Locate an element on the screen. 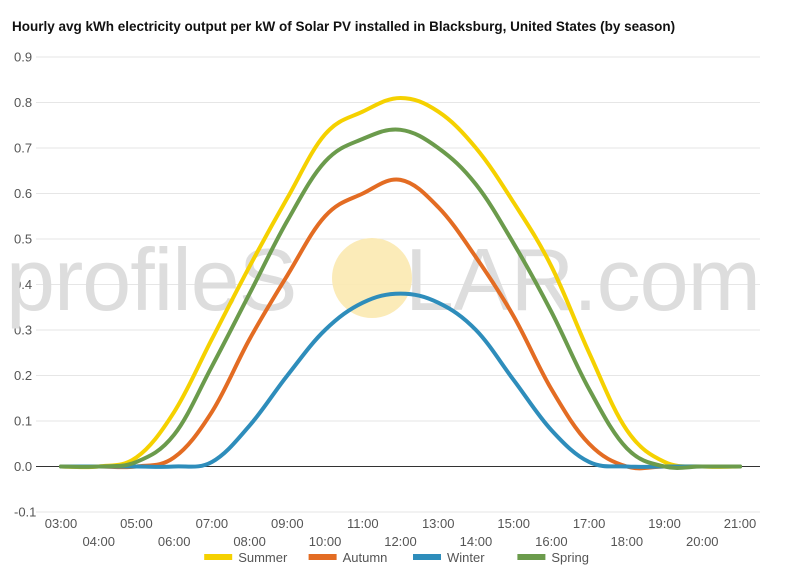  watermark-sun-icon is located at coordinates (372, 278).